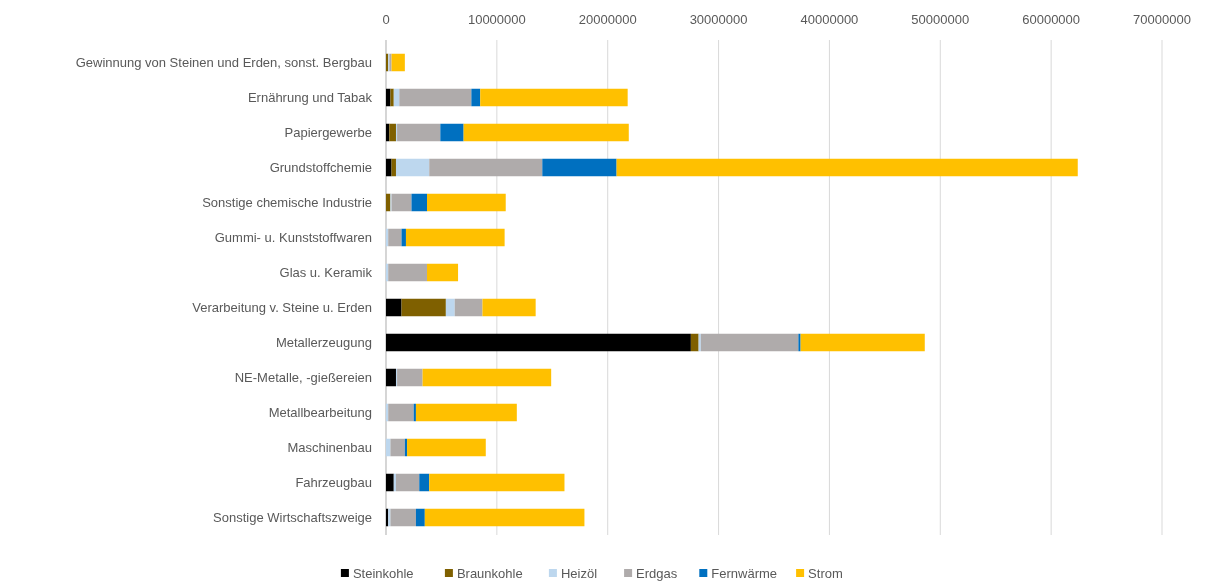 The image size is (1205, 585). What do you see at coordinates (657, 573) in the screenshot?
I see `legend-label: Erdgas` at bounding box center [657, 573].